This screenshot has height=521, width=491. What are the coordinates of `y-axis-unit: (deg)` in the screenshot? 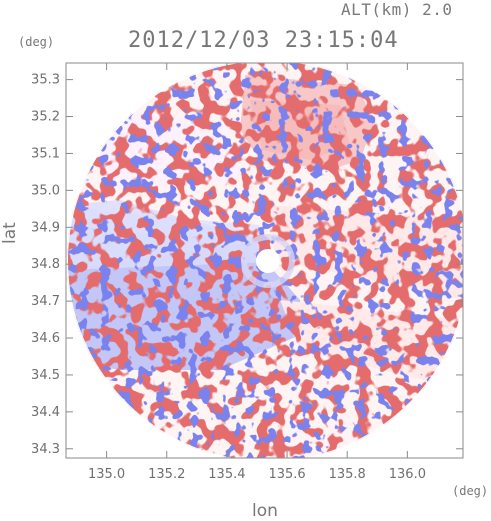 It's located at (36, 42).